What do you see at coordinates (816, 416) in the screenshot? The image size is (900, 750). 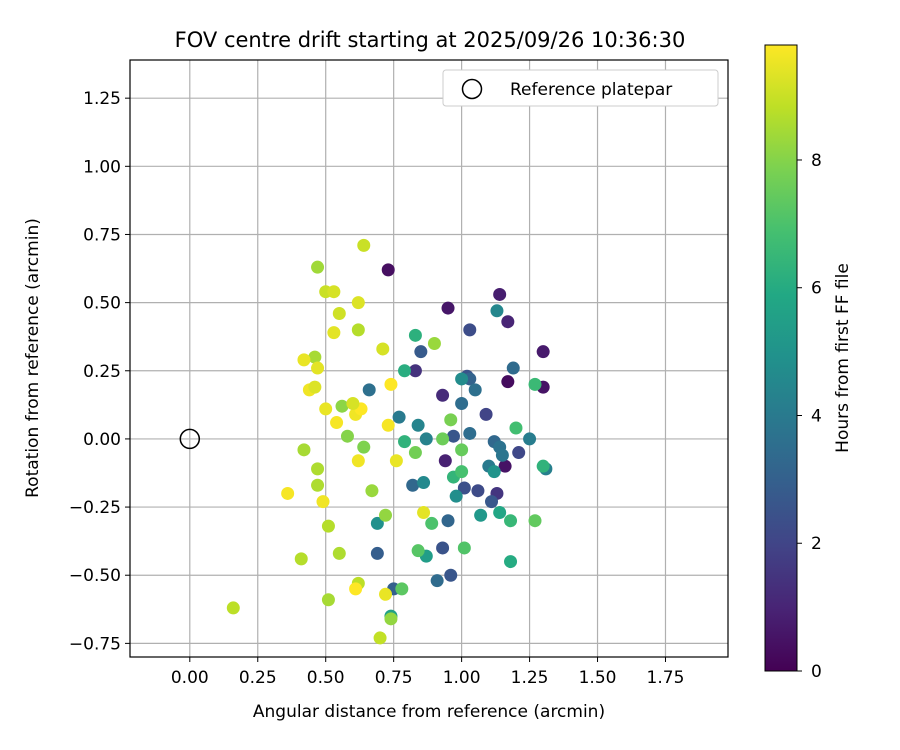 I see `colorbar-tick-label: 4` at bounding box center [816, 416].